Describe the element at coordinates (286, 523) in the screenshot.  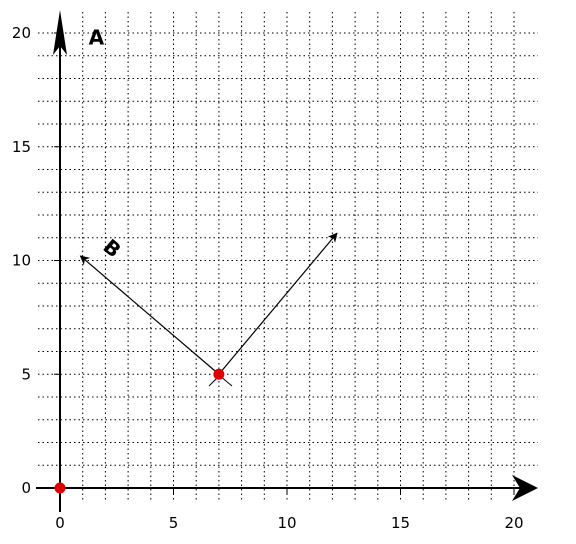
I see `x-tick-label: 10` at that location.